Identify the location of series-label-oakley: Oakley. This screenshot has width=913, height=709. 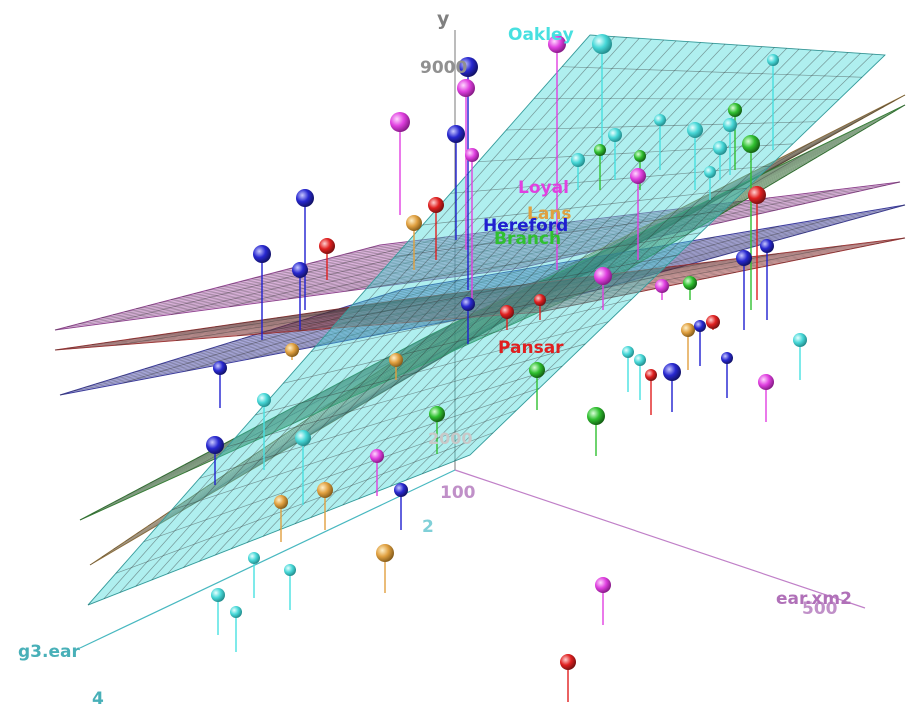
(541, 35).